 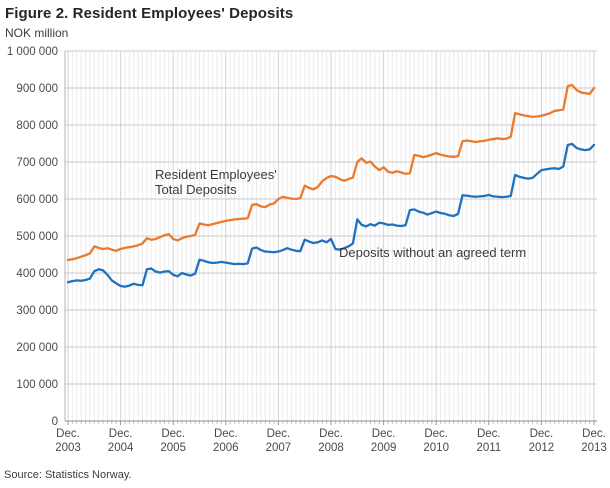 I want to click on y-tick-label: 400 000, so click(x=37, y=274).